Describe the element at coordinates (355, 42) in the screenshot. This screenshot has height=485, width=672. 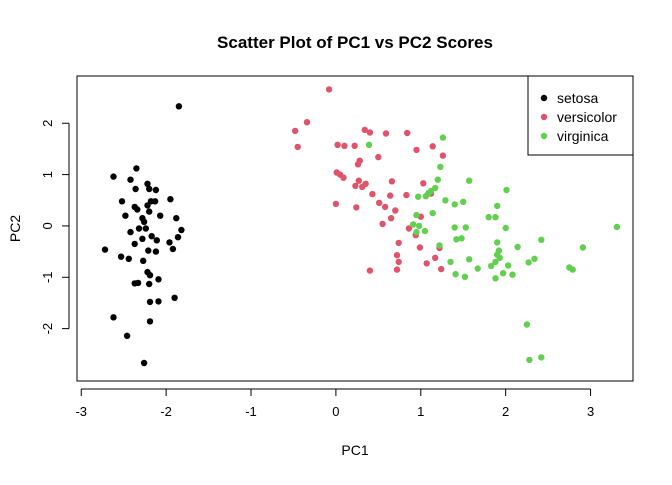
I see `chart-title: Scatter Plot of PC1 vs PC2 Scores` at that location.